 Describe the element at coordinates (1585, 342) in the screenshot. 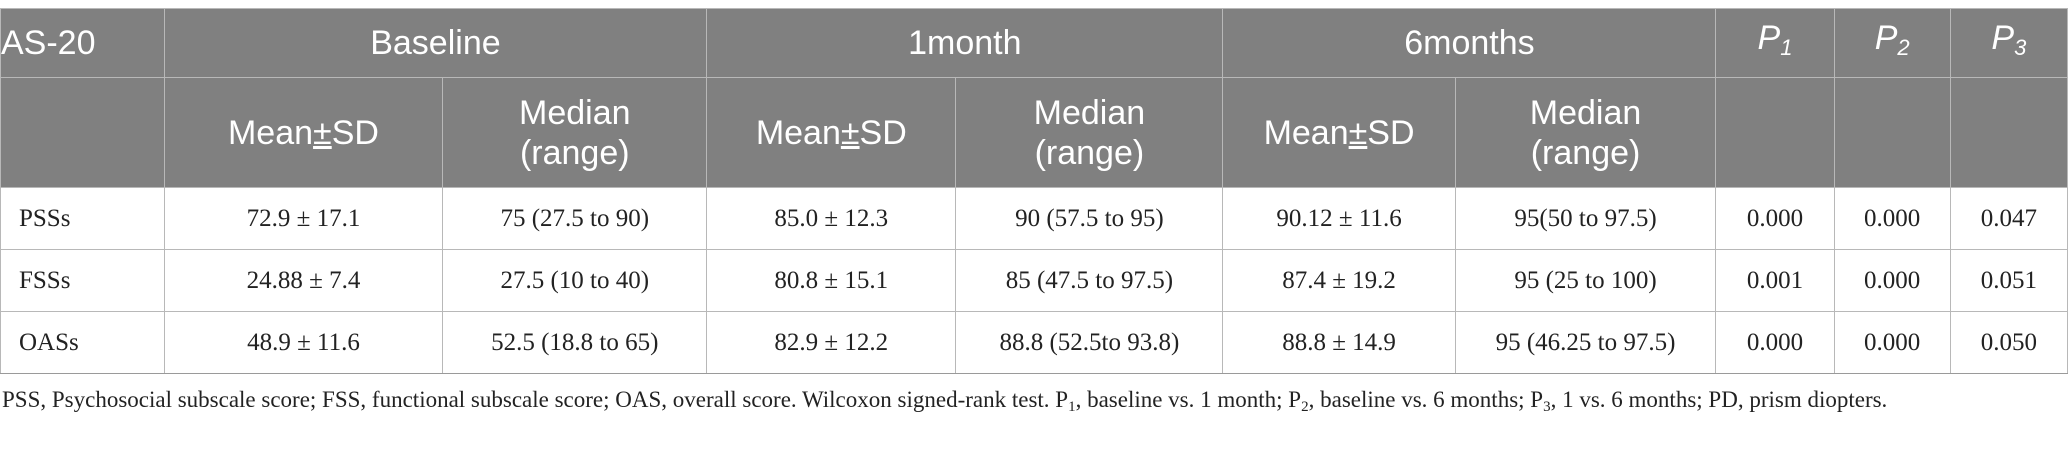

I see `table-cell: 95 (46.25 to 97.5)` at that location.